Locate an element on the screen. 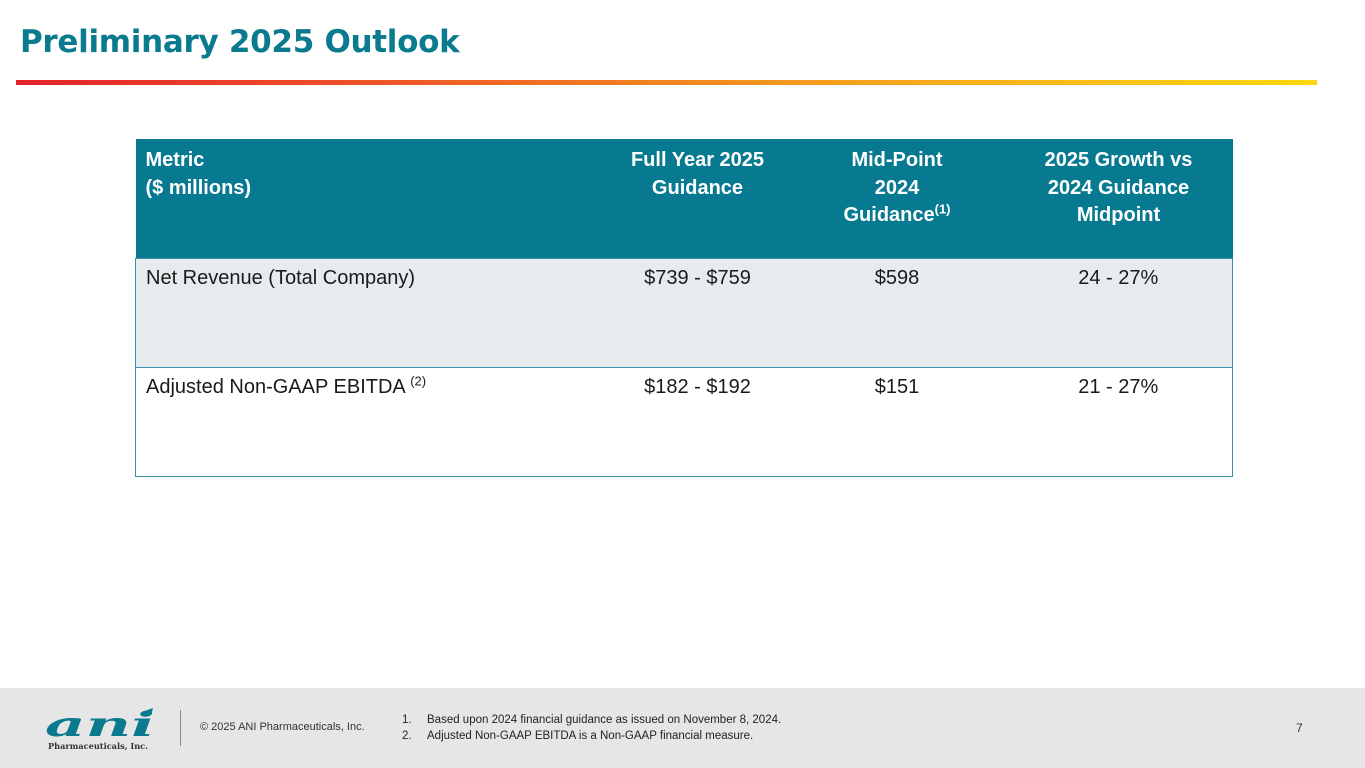 Image resolution: width=1365 pixels, height=768 pixels. header-growth-line3: Midpoint is located at coordinates (1118, 215).